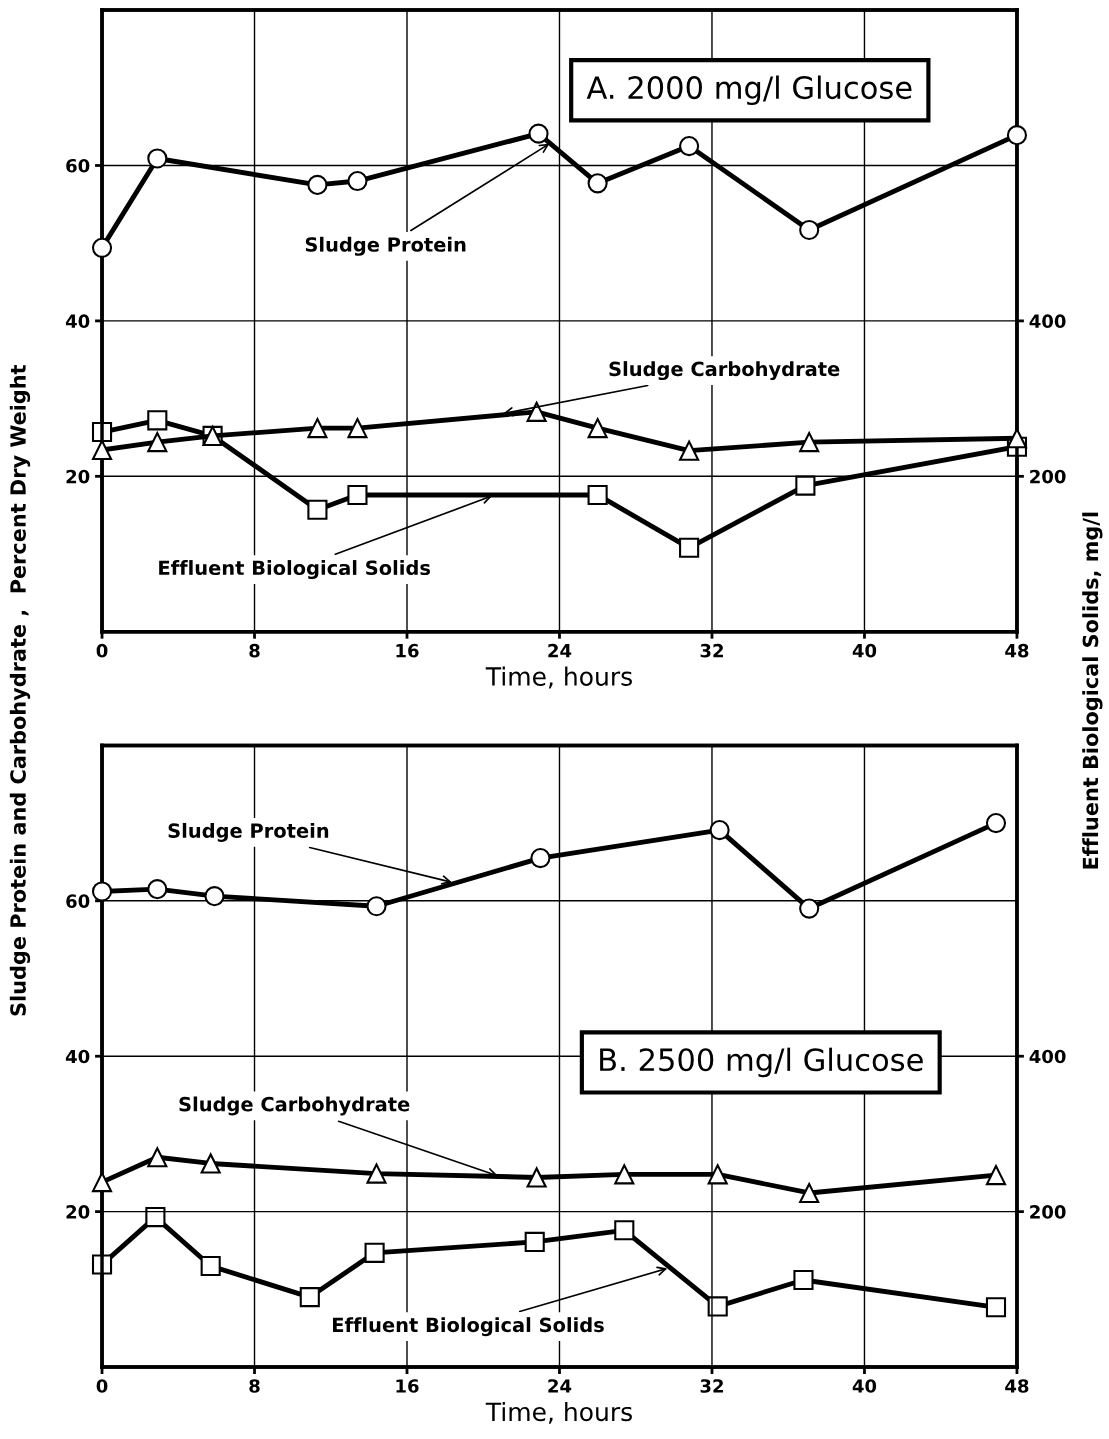 The height and width of the screenshot is (1439, 1109). I want to click on text: A. 2000 mg/l Glucose, so click(749, 90).